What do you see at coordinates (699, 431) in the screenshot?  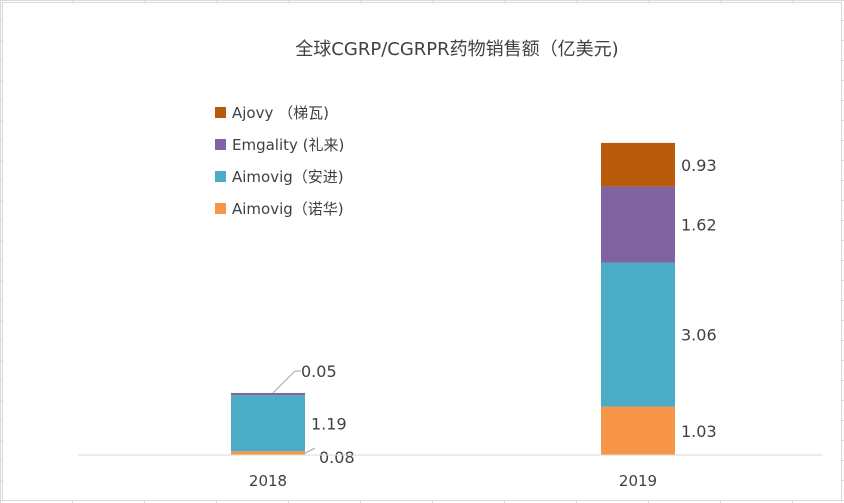 I see `data-label: 1.03` at bounding box center [699, 431].